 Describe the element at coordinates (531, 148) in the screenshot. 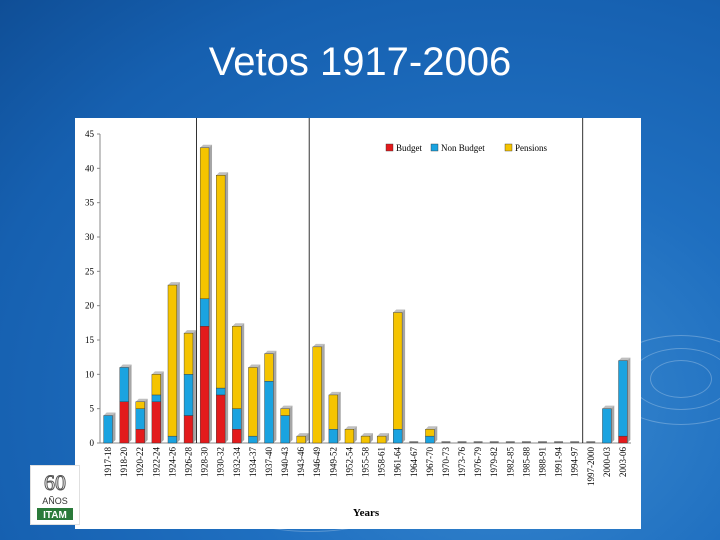

I see `legend-label: Pensions` at that location.